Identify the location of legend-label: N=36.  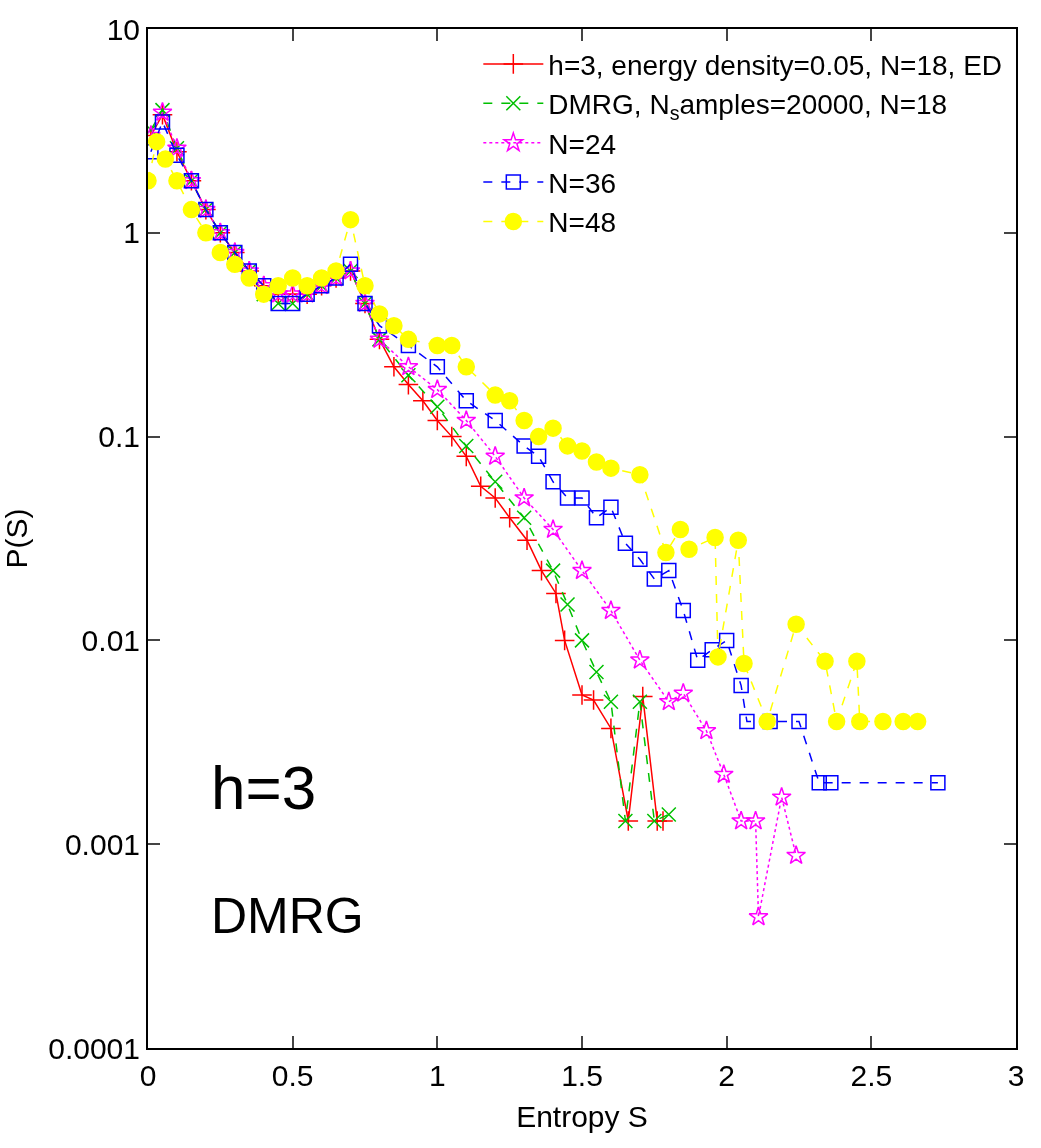
(582, 184).